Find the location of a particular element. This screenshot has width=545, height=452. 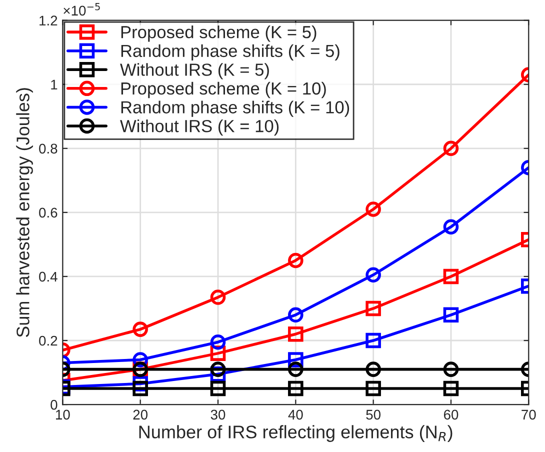

legend-label: Proposed scheme (K = 5) is located at coordinates (218, 34).